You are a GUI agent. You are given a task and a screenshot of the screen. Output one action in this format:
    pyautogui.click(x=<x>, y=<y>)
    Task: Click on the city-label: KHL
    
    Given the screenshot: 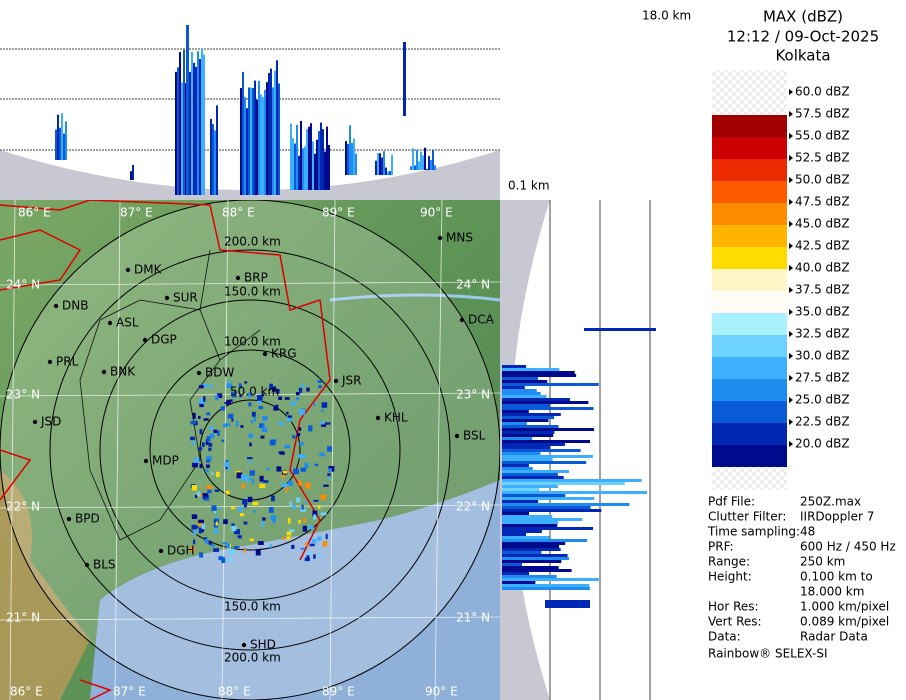 What is the action you would take?
    pyautogui.click(x=396, y=418)
    